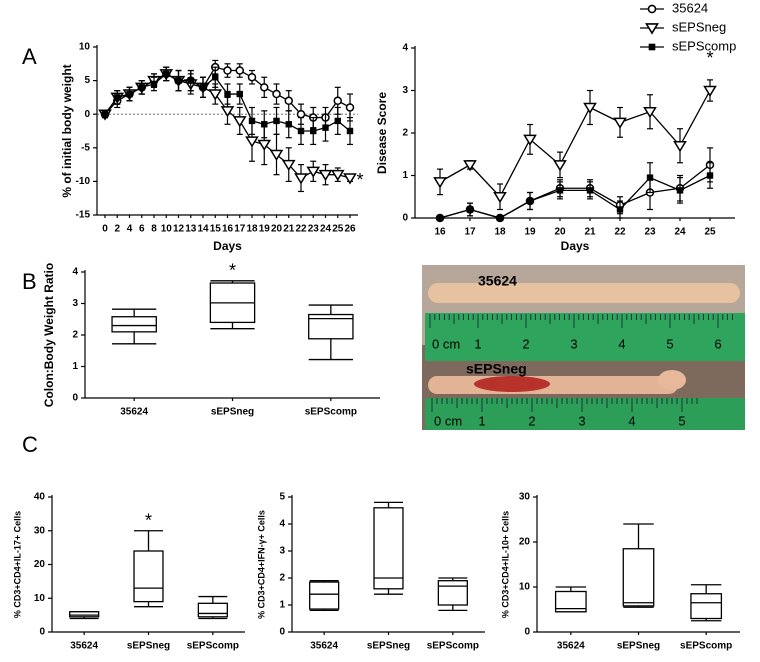 Image resolution: width=760 pixels, height=662 pixels. Describe the element at coordinates (29, 56) in the screenshot. I see `panel-letter: A` at that location.